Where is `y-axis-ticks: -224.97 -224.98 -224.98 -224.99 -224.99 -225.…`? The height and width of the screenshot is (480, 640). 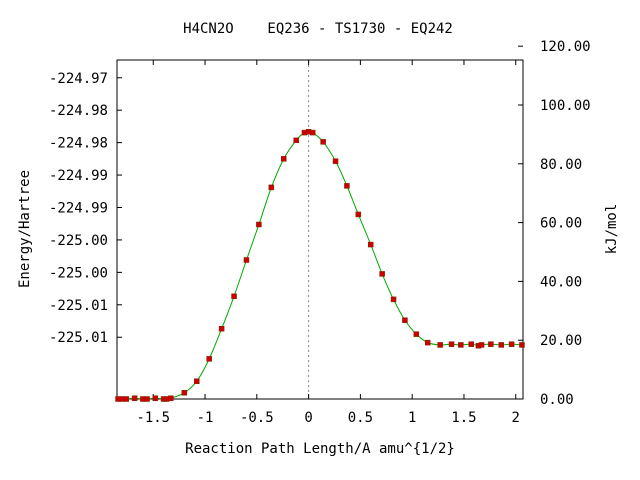
y-axis-ticks: -224.97 -224.98 -224.98 -224.99 -224.99 -225.… is located at coordinates (85, 208).